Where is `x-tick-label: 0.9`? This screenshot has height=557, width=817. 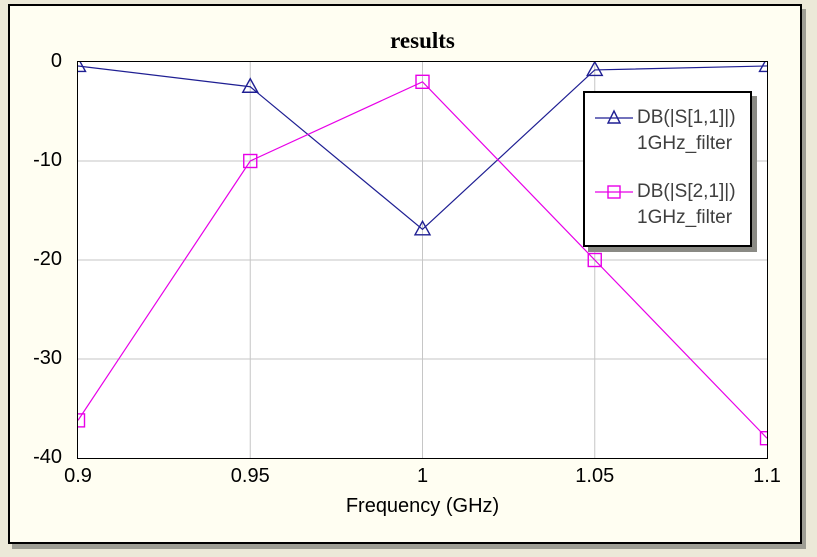
x-tick-label: 0.9 is located at coordinates (78, 476).